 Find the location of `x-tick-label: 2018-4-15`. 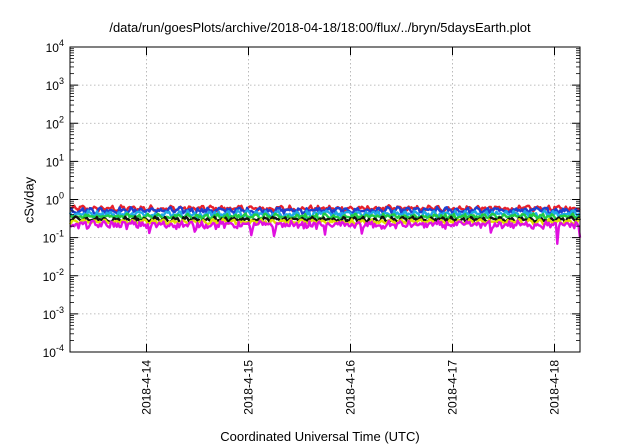

x-tick-label: 2018-4-15 is located at coordinates (249, 387).